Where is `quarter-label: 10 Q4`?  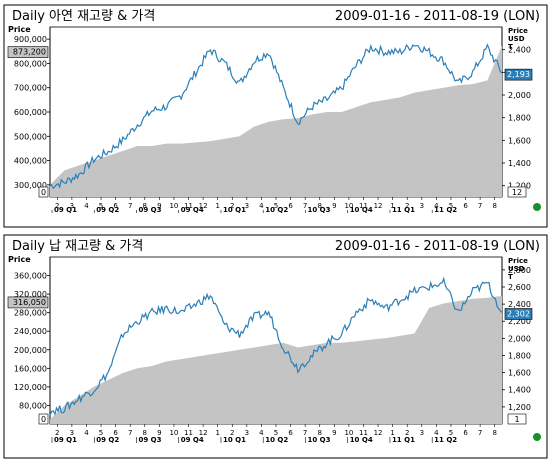
quarter-label: 10 Q4 is located at coordinates (361, 440).